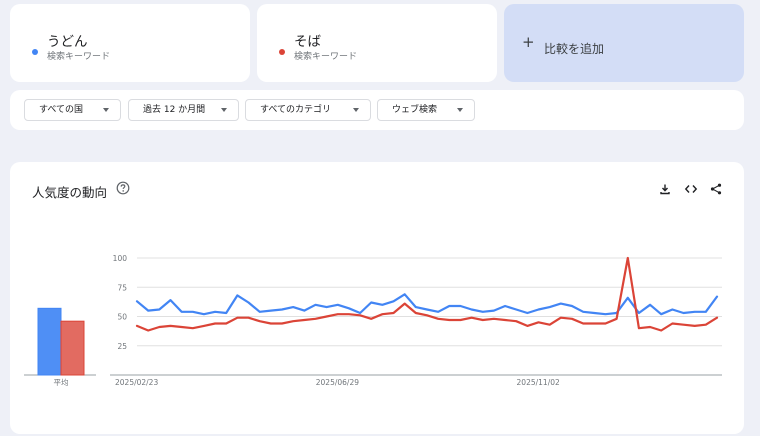 The width and height of the screenshot is (760, 436). I want to click on filter-label: ウェブ検索, so click(415, 110).